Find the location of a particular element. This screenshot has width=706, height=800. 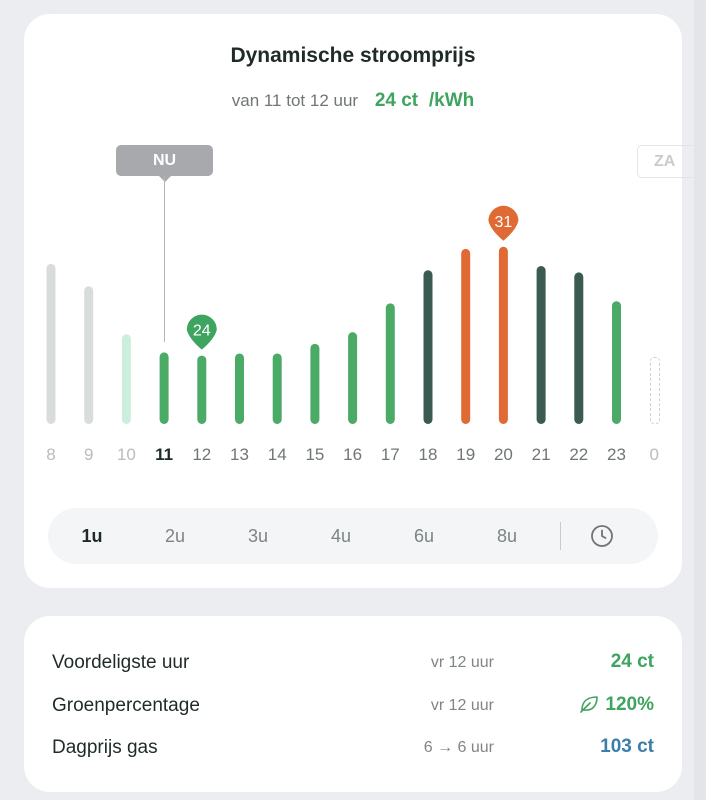

card-title: Dynamische stroomprijs is located at coordinates (353, 55).